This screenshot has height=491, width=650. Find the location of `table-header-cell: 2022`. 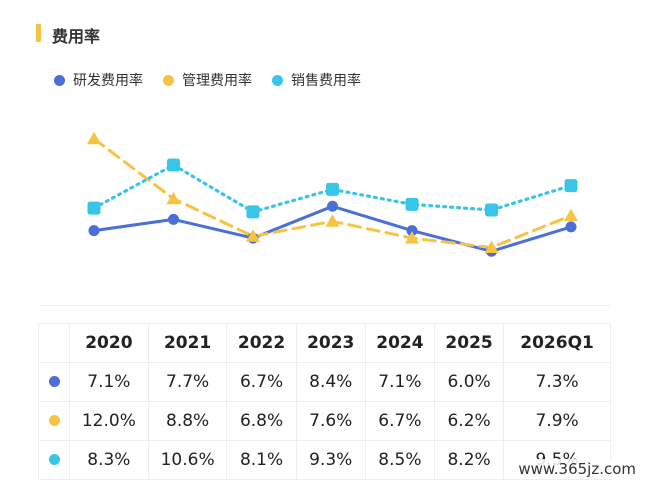

table-header-cell: 2022 is located at coordinates (261, 343).